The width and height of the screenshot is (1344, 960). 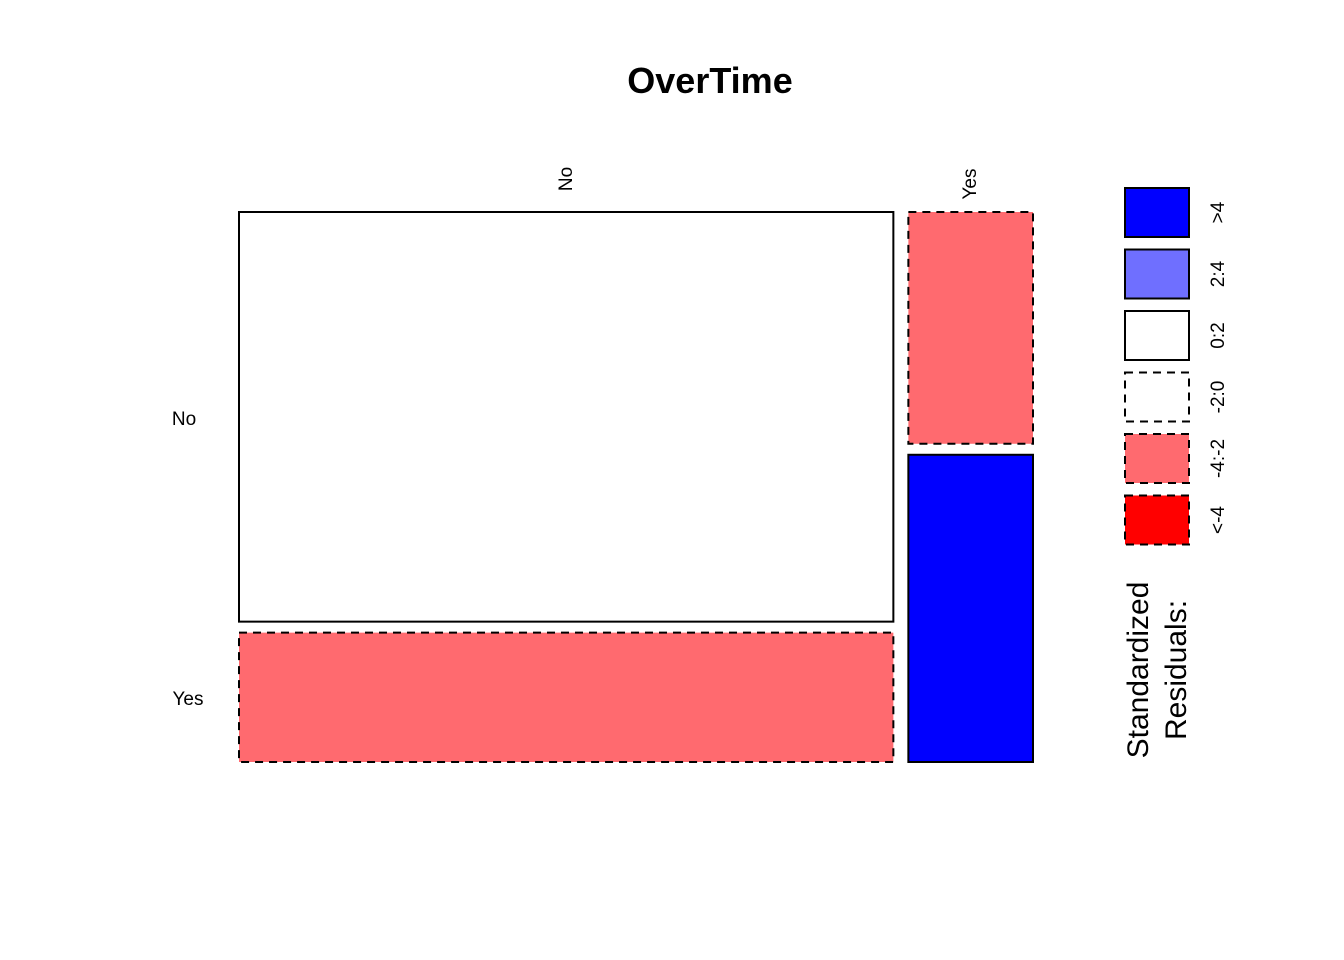 I want to click on row-label-yes: Yes, so click(x=188, y=699).